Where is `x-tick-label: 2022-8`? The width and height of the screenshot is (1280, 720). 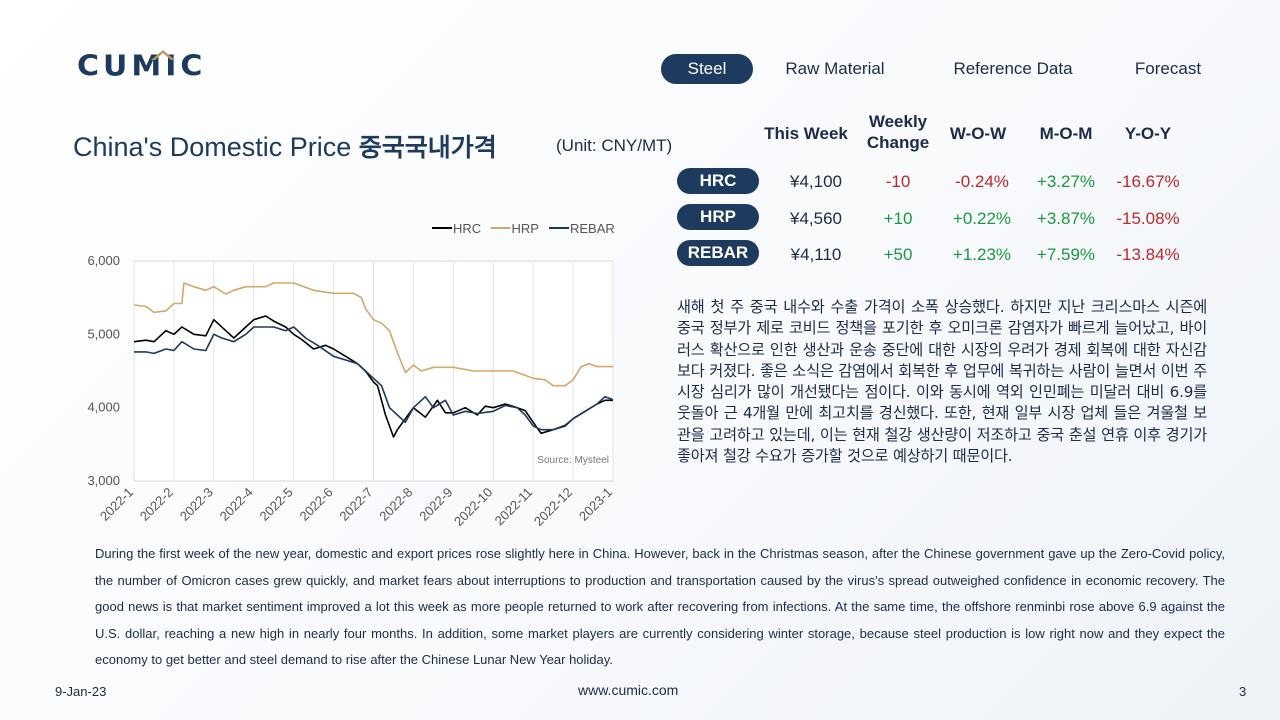
x-tick-label: 2022-8 is located at coordinates (395, 504).